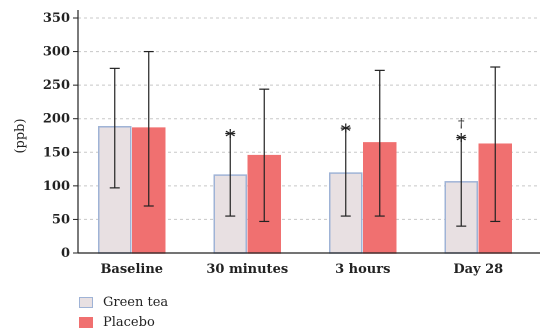 The width and height of the screenshot is (546, 332). I want to click on legend-label-placebo: Placebo, so click(129, 322).